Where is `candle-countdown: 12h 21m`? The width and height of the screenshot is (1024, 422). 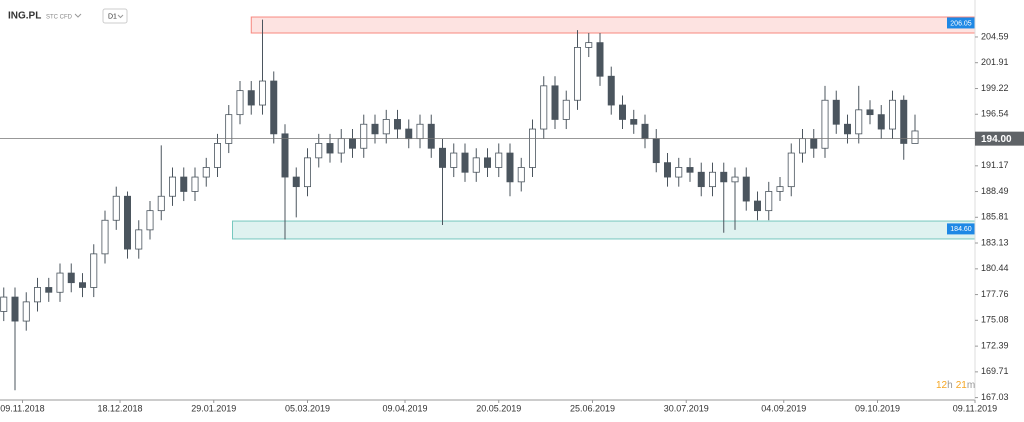 candle-countdown: 12h 21m is located at coordinates (955, 385).